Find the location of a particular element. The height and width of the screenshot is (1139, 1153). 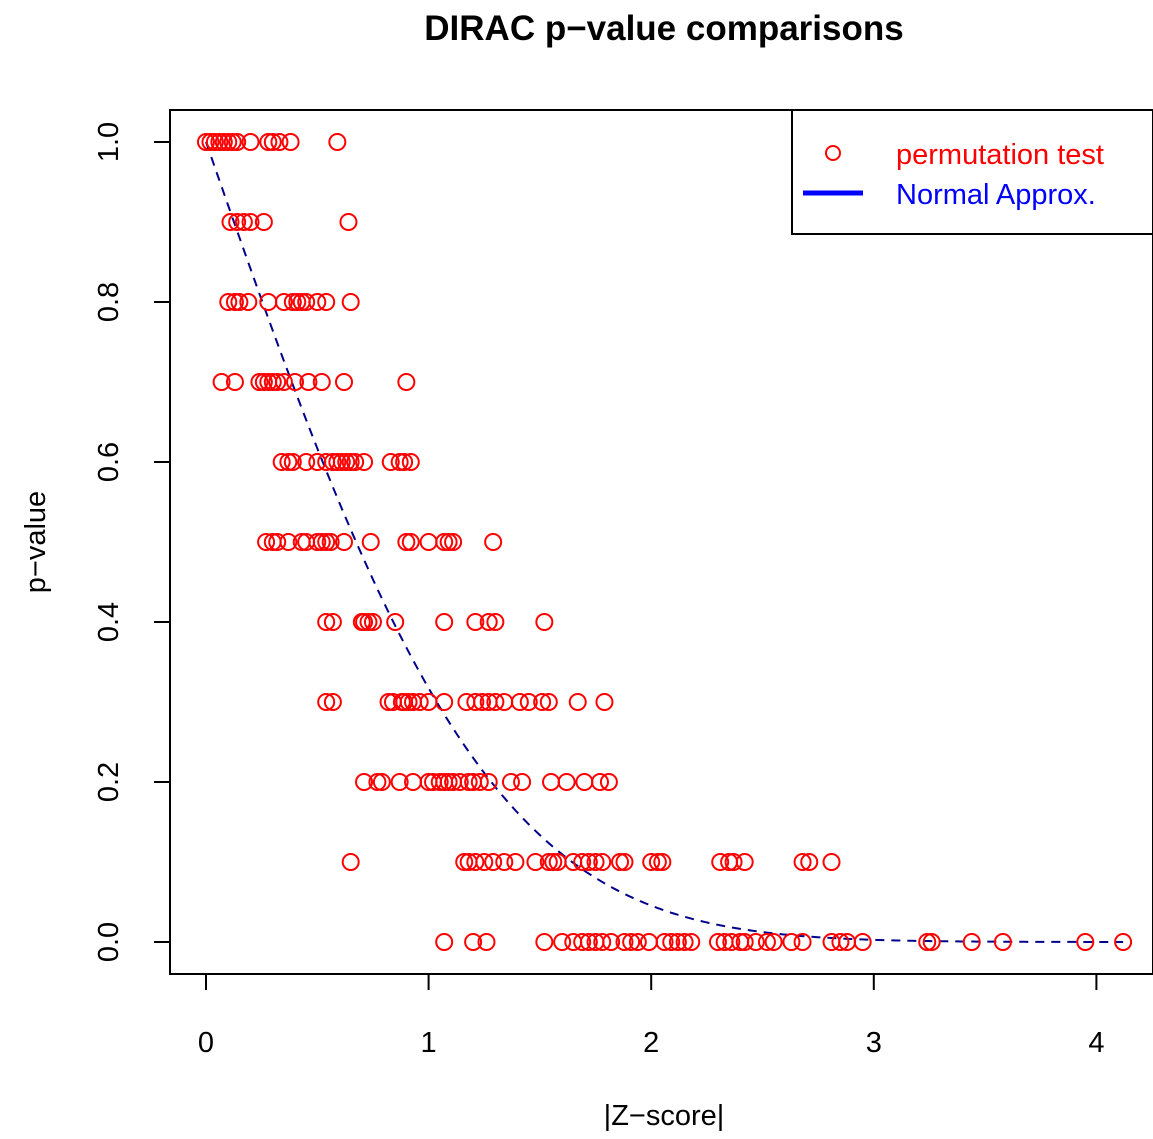

x-axis: 0 1 2 3 4 is located at coordinates (651, 1016).